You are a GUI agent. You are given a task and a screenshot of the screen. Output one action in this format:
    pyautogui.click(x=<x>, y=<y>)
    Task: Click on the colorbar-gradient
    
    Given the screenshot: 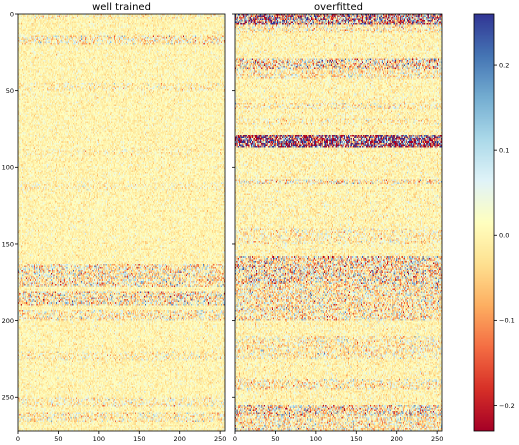 What is the action you would take?
    pyautogui.click(x=484, y=222)
    